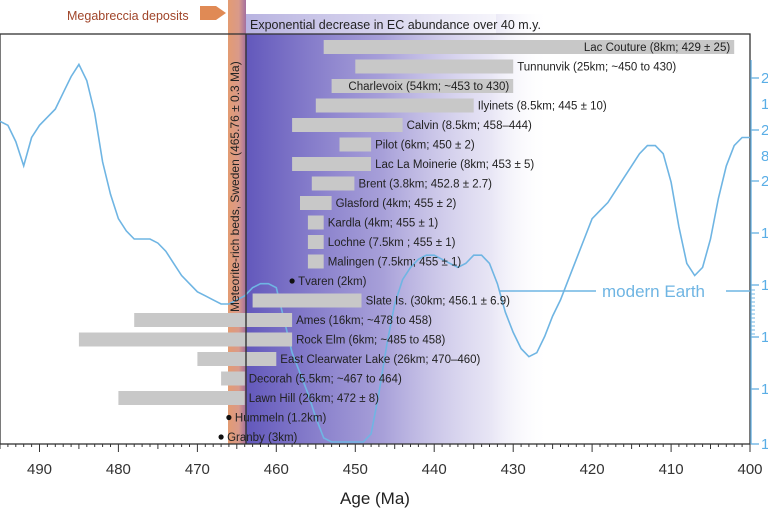 Image resolution: width=768 pixels, height=512 pixels. I want to click on crater-label: Lochne (7.5km ; 455 ± 1), so click(392, 243).